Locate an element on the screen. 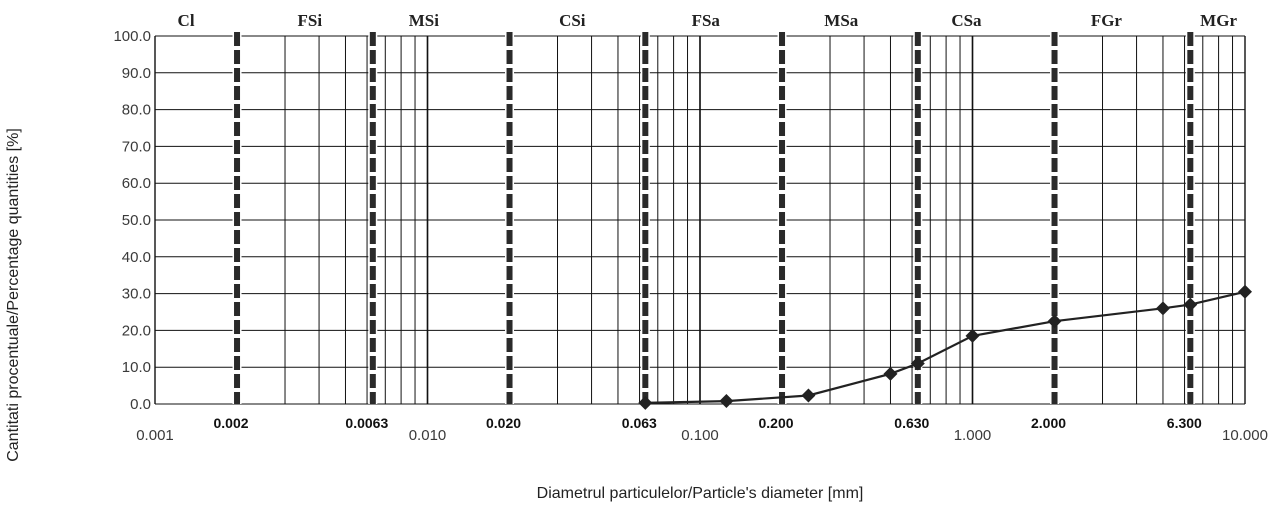 The width and height of the screenshot is (1283, 519). boundary-label: 0.0063 is located at coordinates (366, 423).